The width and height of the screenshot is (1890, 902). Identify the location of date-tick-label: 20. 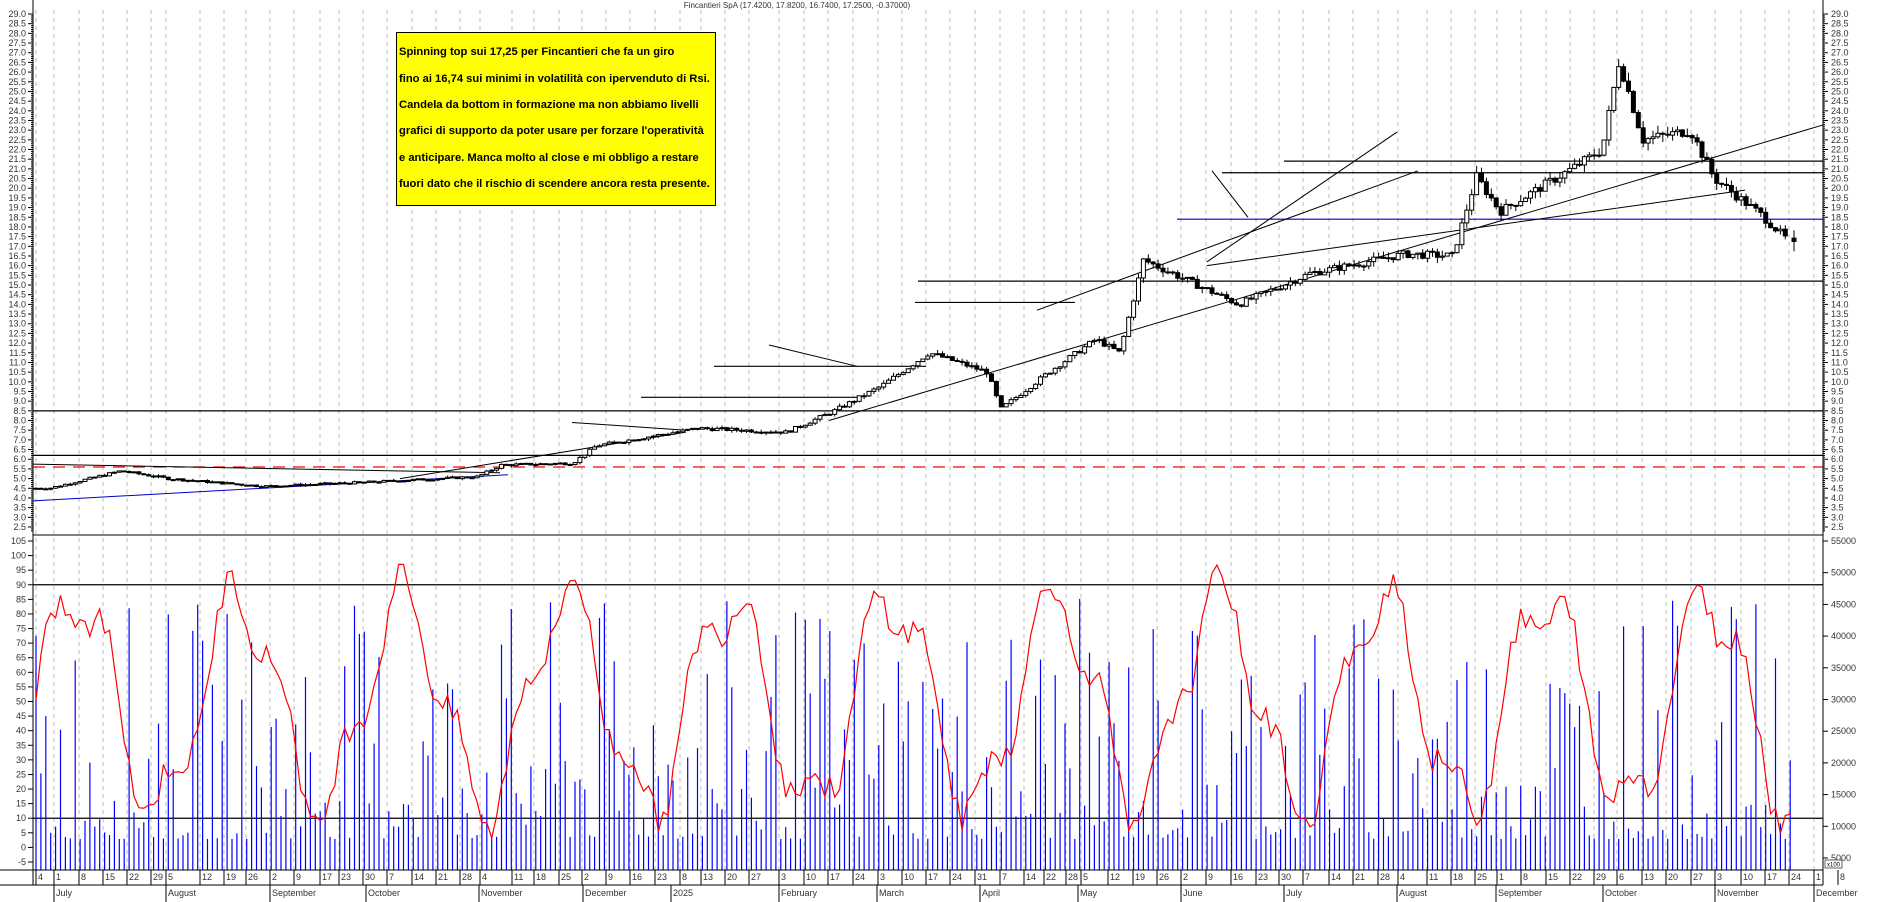
(1673, 877).